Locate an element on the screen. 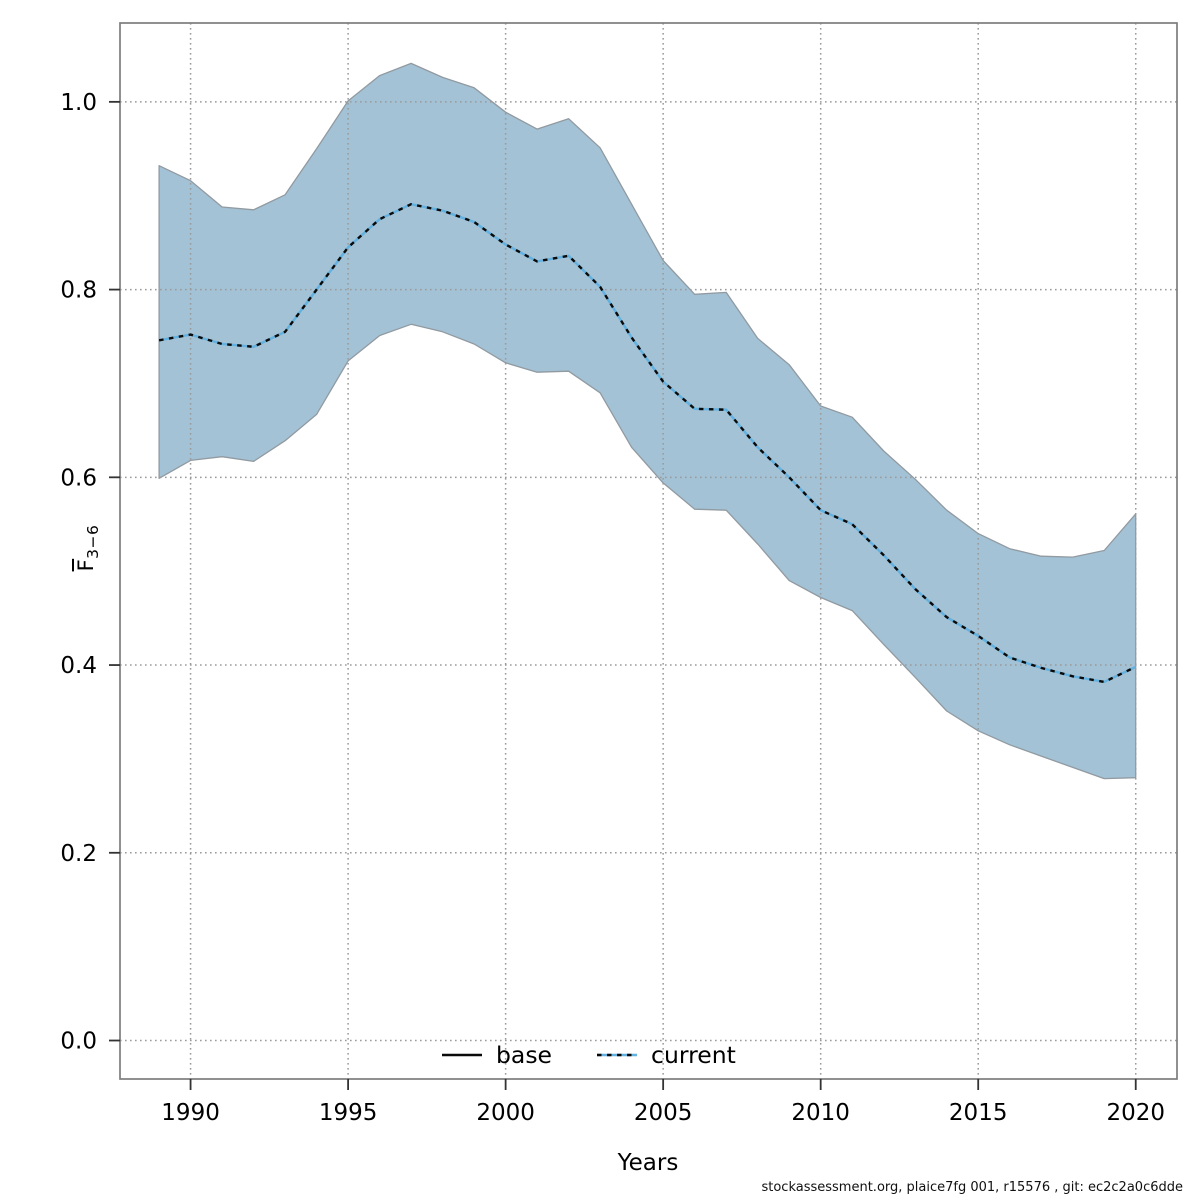  svg-text: 1995 is located at coordinates (348, 1113).